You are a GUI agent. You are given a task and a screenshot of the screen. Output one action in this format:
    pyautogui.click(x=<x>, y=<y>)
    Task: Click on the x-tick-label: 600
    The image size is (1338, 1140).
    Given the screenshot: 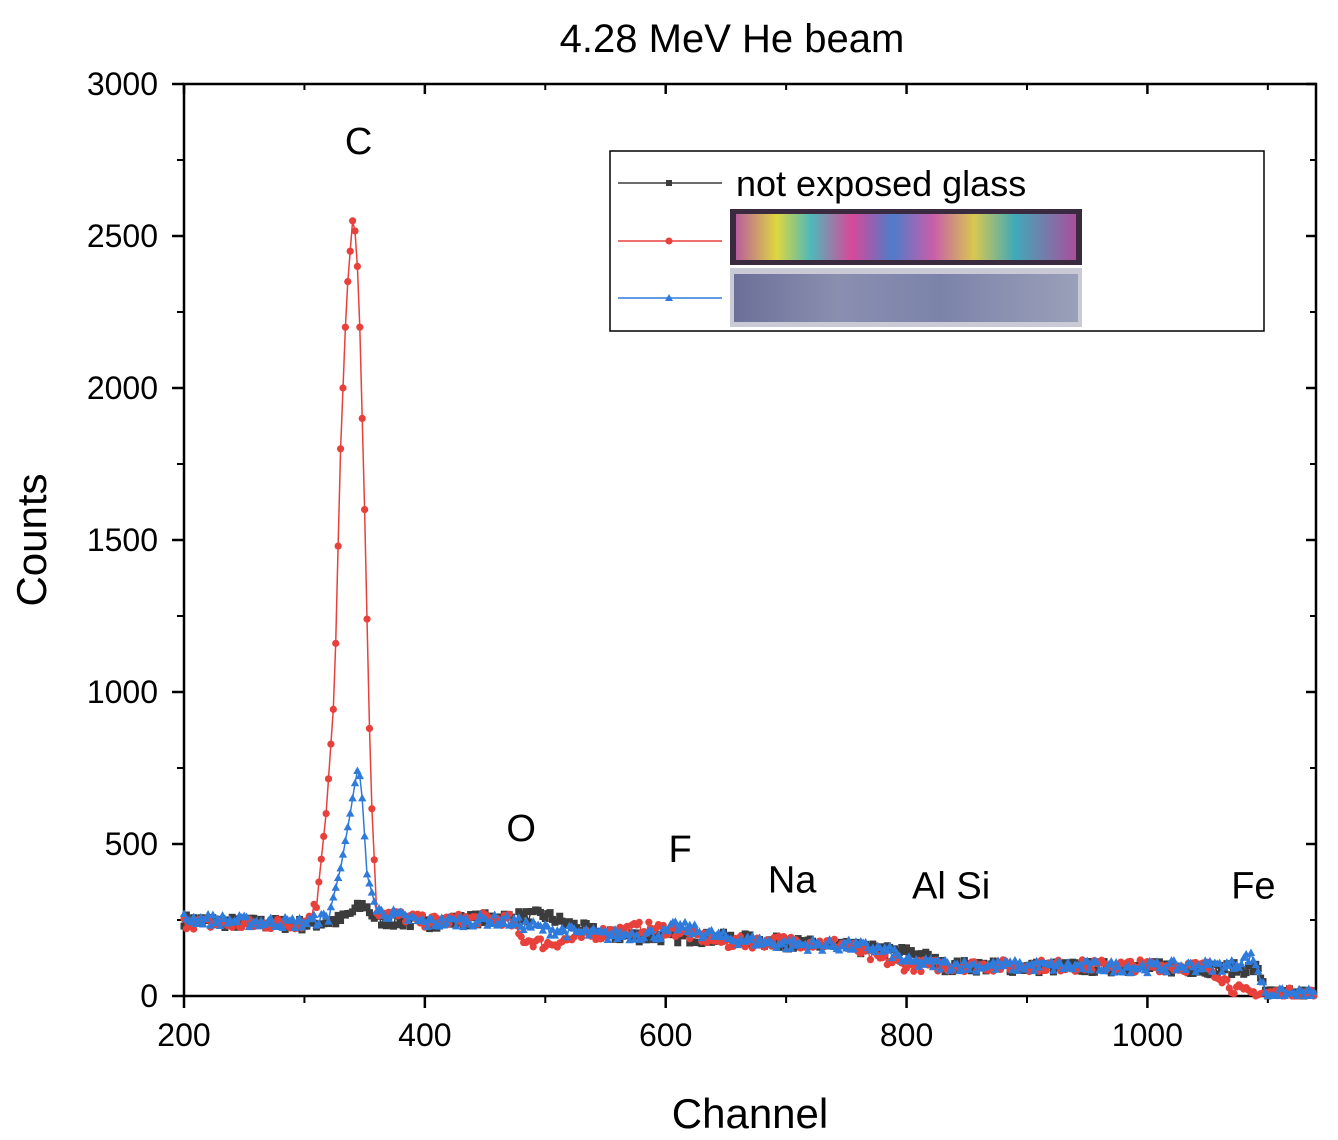 What is the action you would take?
    pyautogui.click(x=665, y=1035)
    